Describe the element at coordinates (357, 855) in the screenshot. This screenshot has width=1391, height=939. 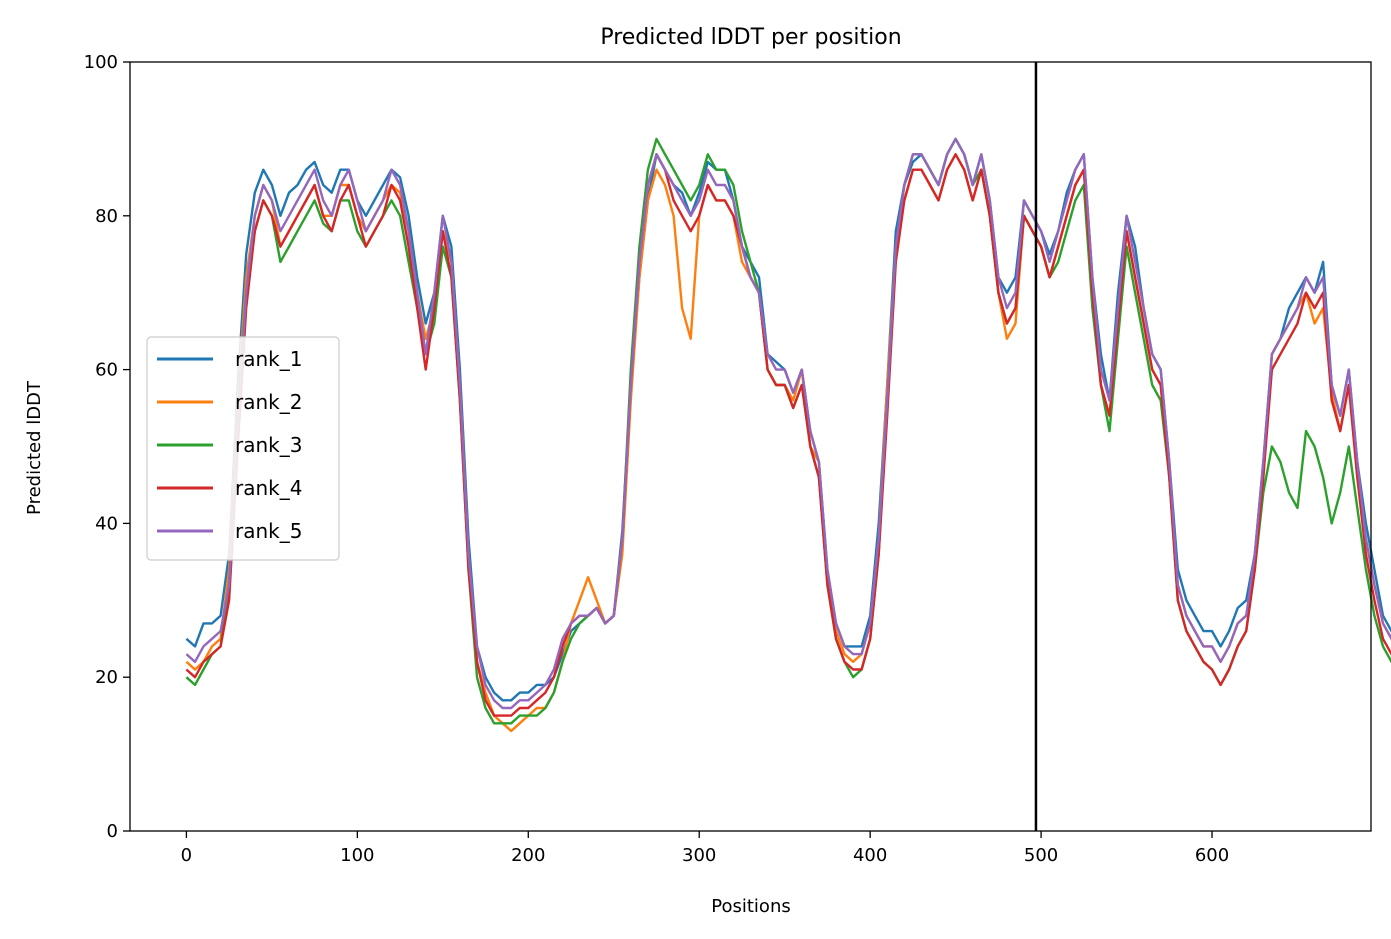
I see `x-tick-label: 100` at that location.